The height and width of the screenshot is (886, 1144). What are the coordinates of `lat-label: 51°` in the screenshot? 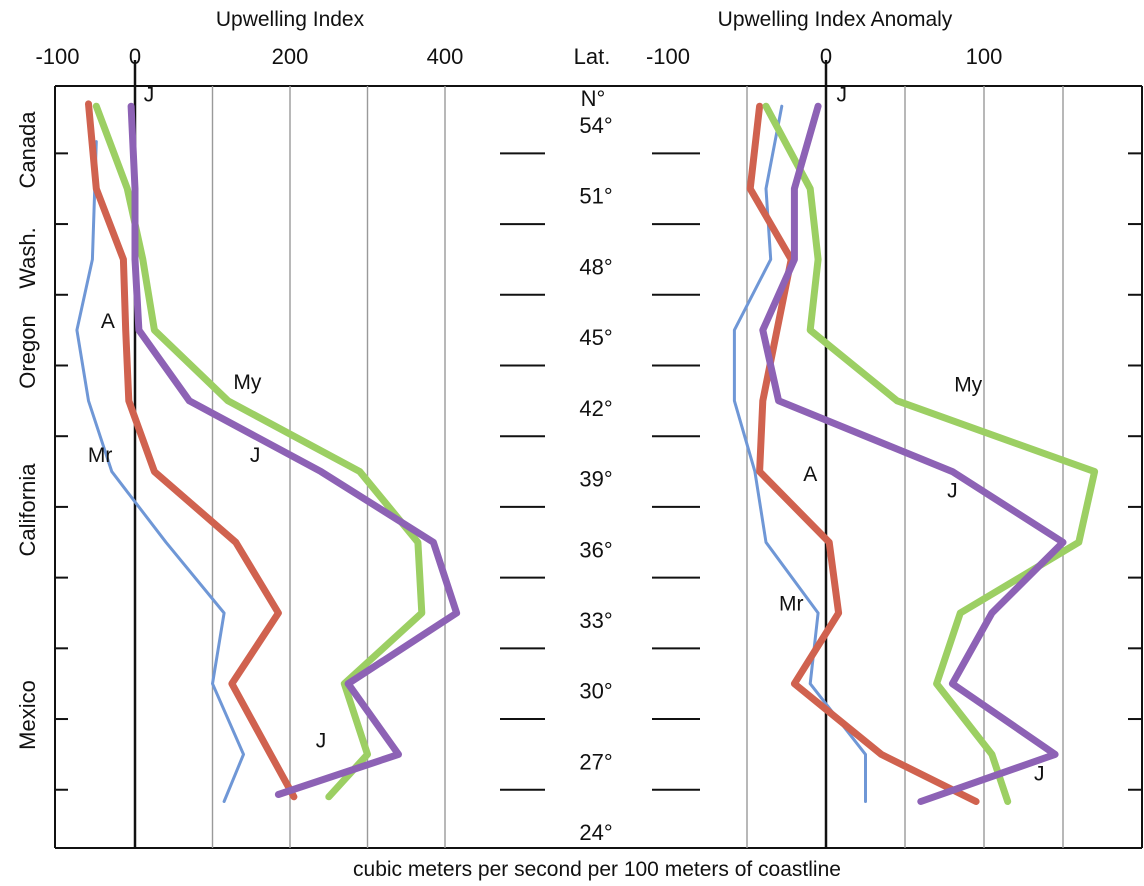 It's located at (595, 196).